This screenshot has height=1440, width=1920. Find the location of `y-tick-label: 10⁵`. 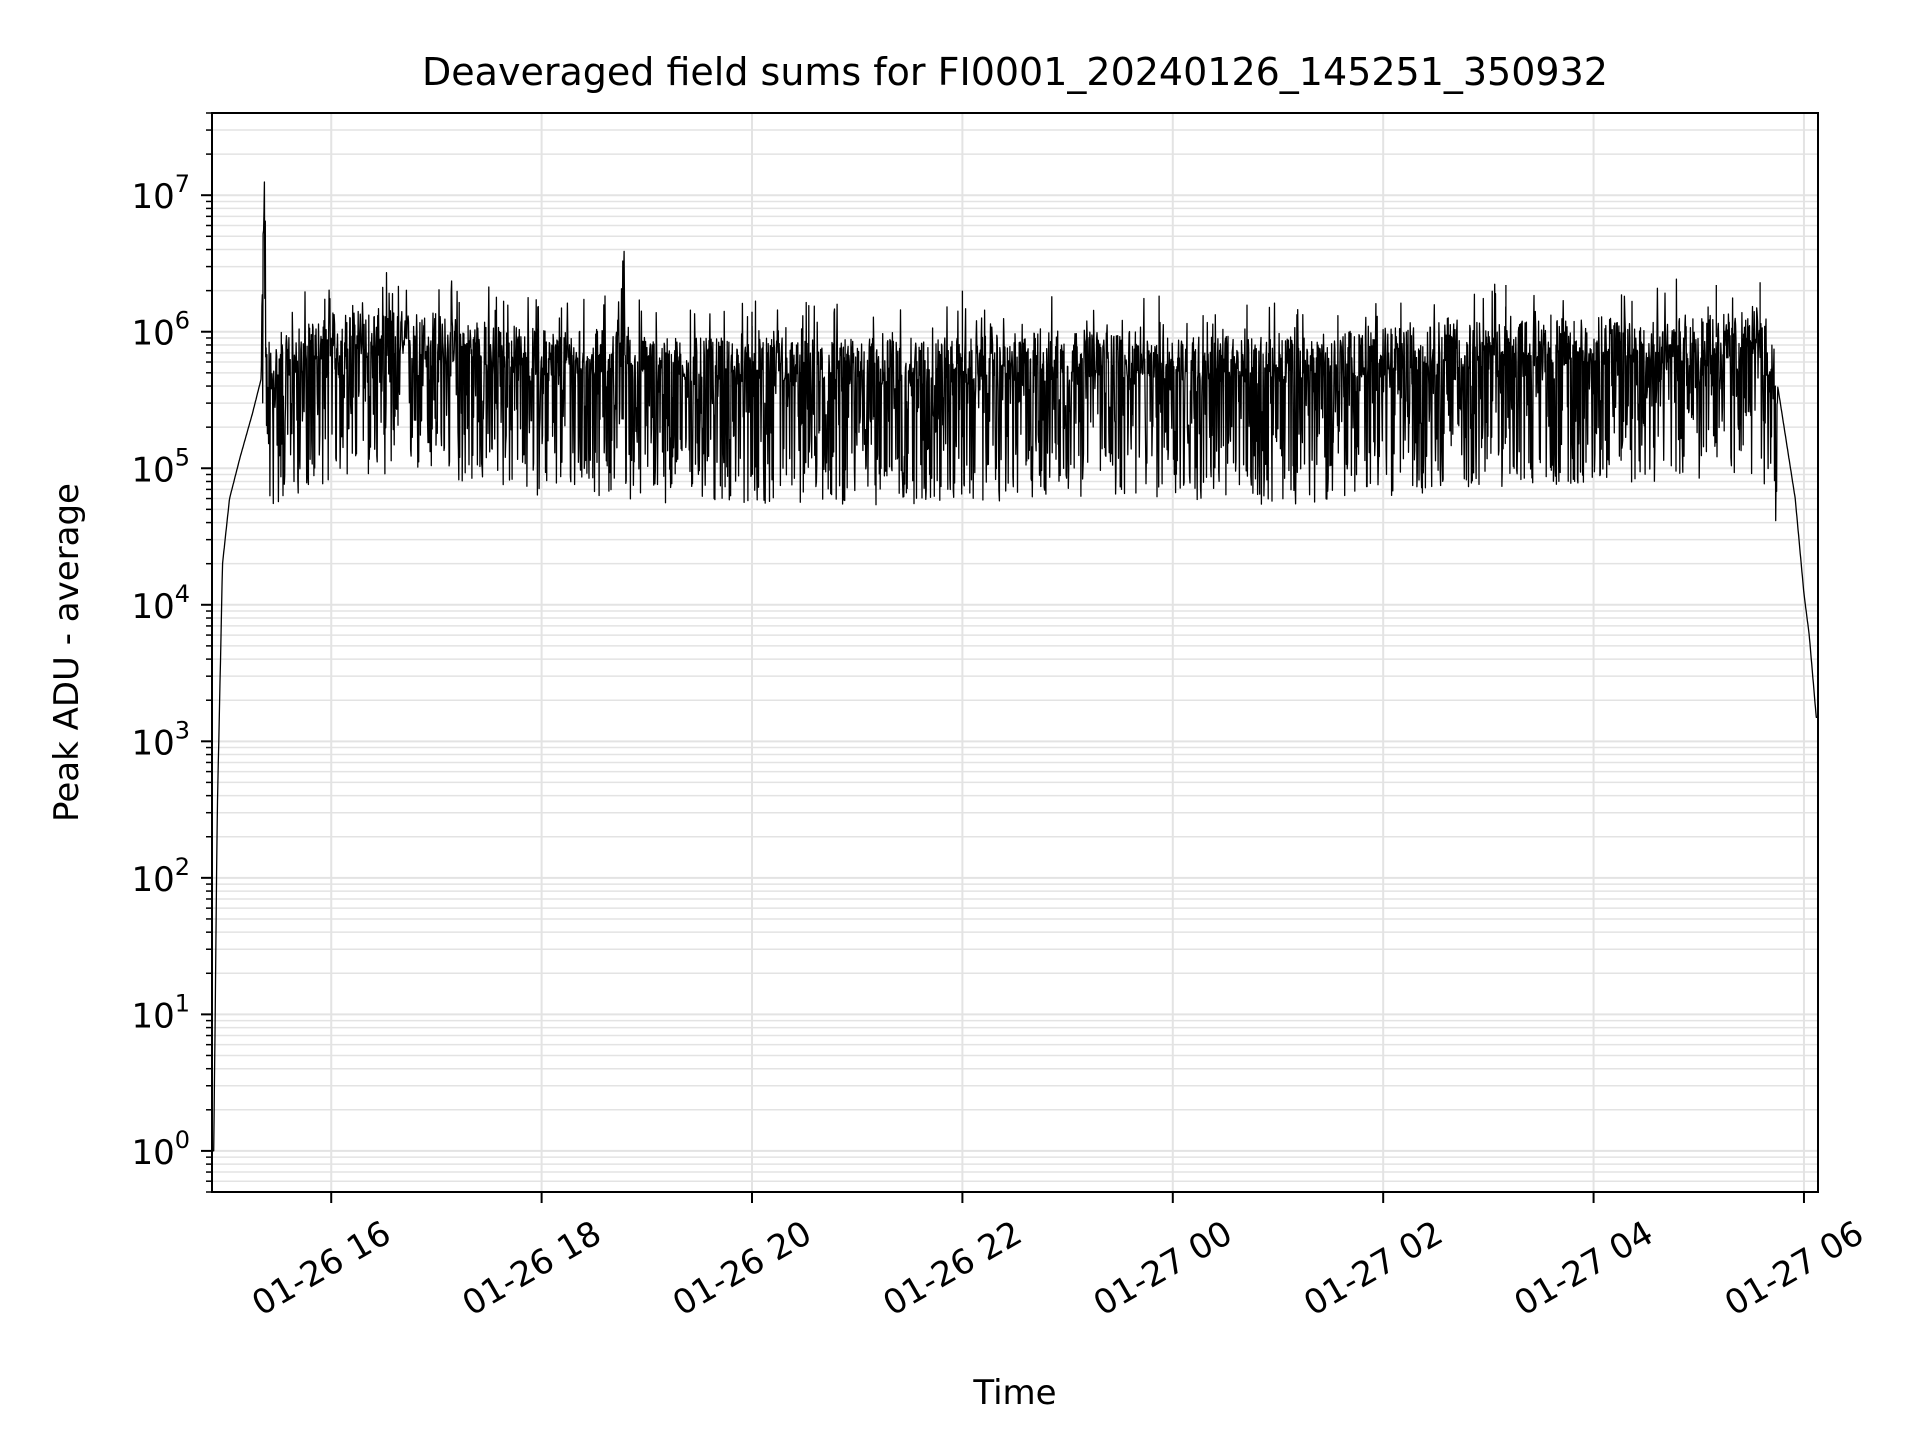

y-tick-label: 10⁵ is located at coordinates (160, 466).